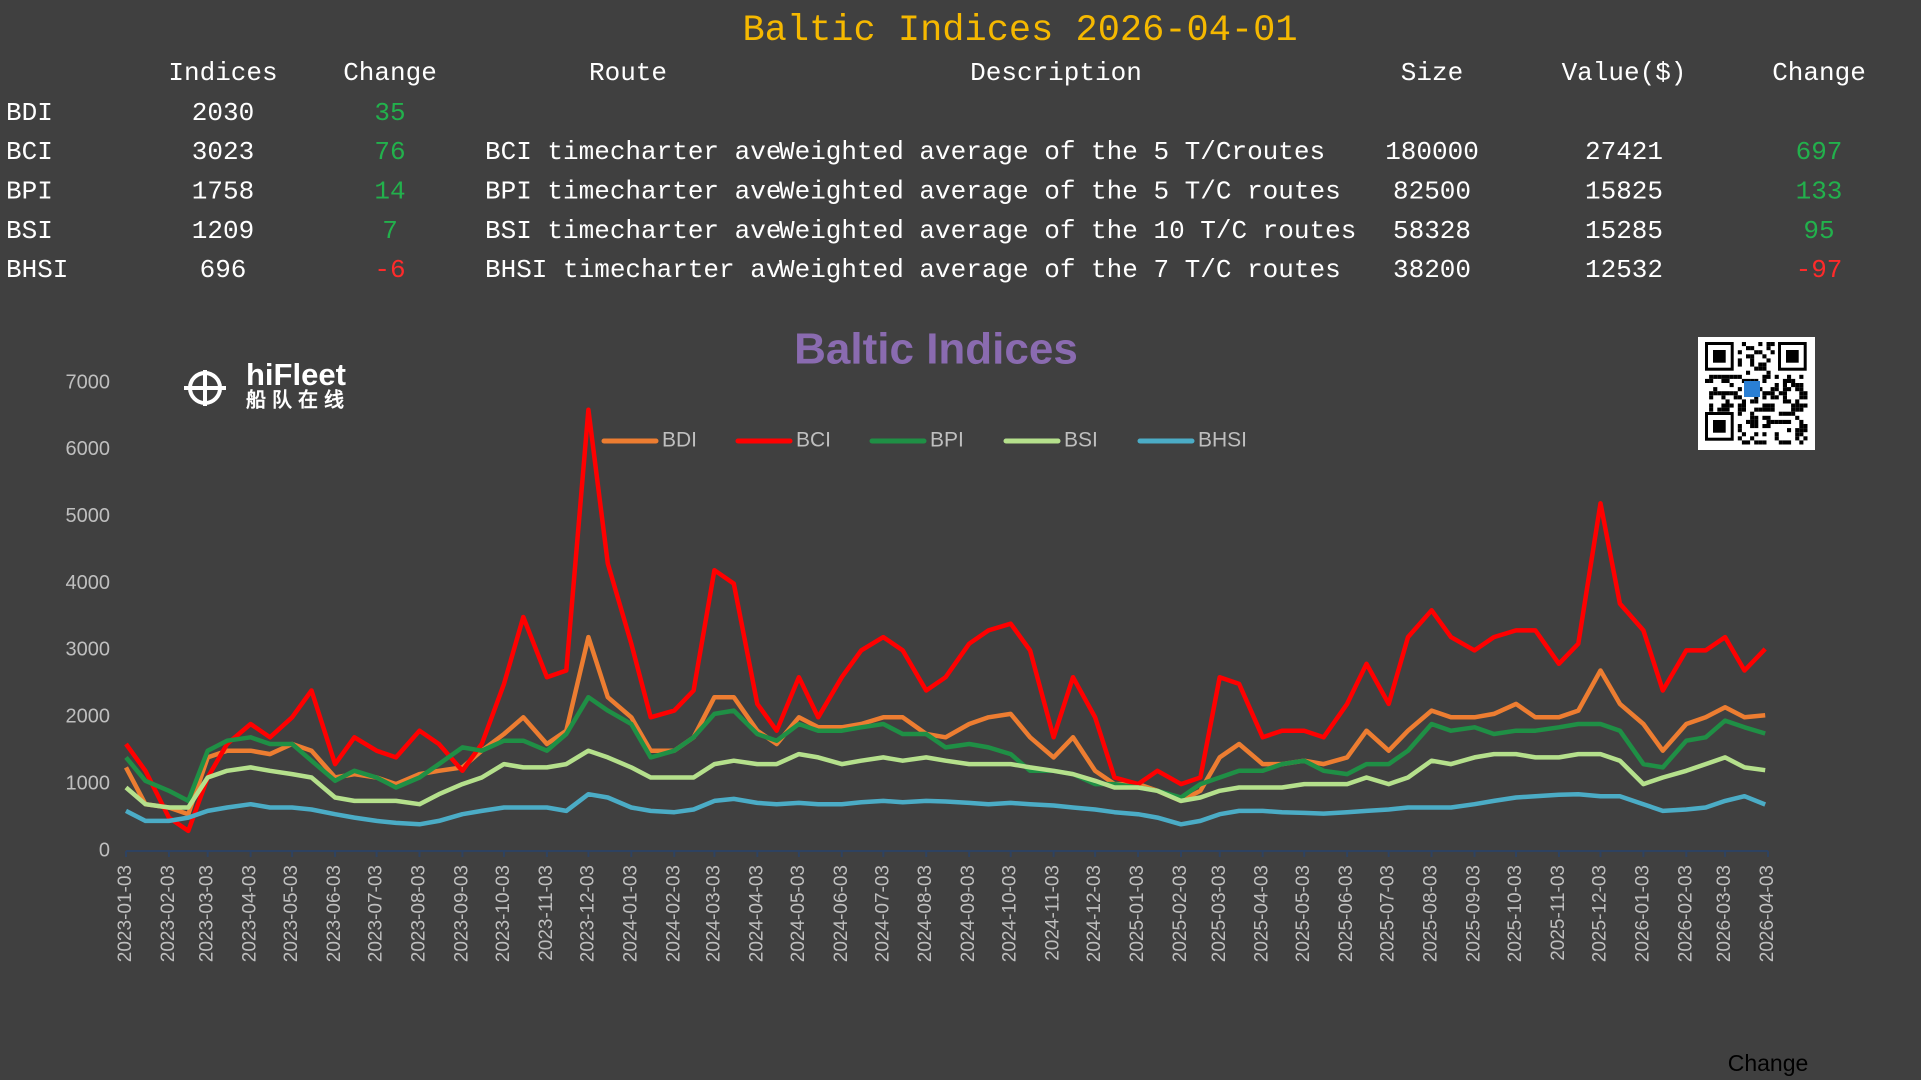  What do you see at coordinates (88, 449) in the screenshot?
I see `y-tick-label: 6000` at bounding box center [88, 449].